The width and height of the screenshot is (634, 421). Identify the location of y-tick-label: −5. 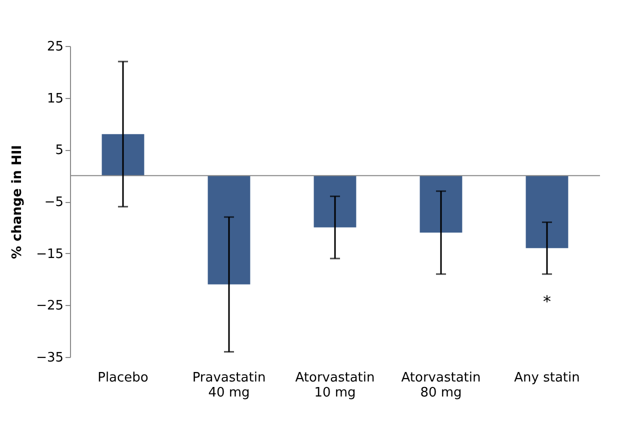
(54, 202).